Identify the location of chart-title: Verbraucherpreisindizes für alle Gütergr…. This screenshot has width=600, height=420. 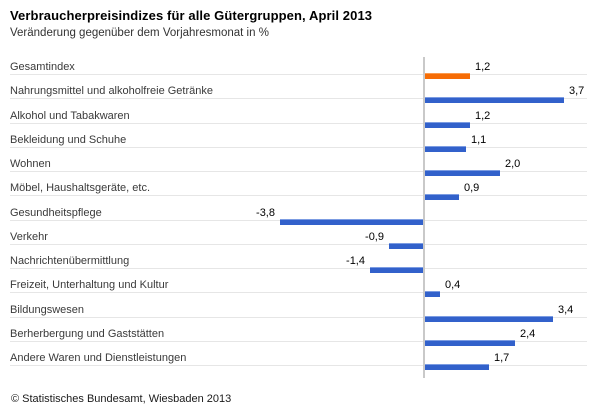
(191, 15).